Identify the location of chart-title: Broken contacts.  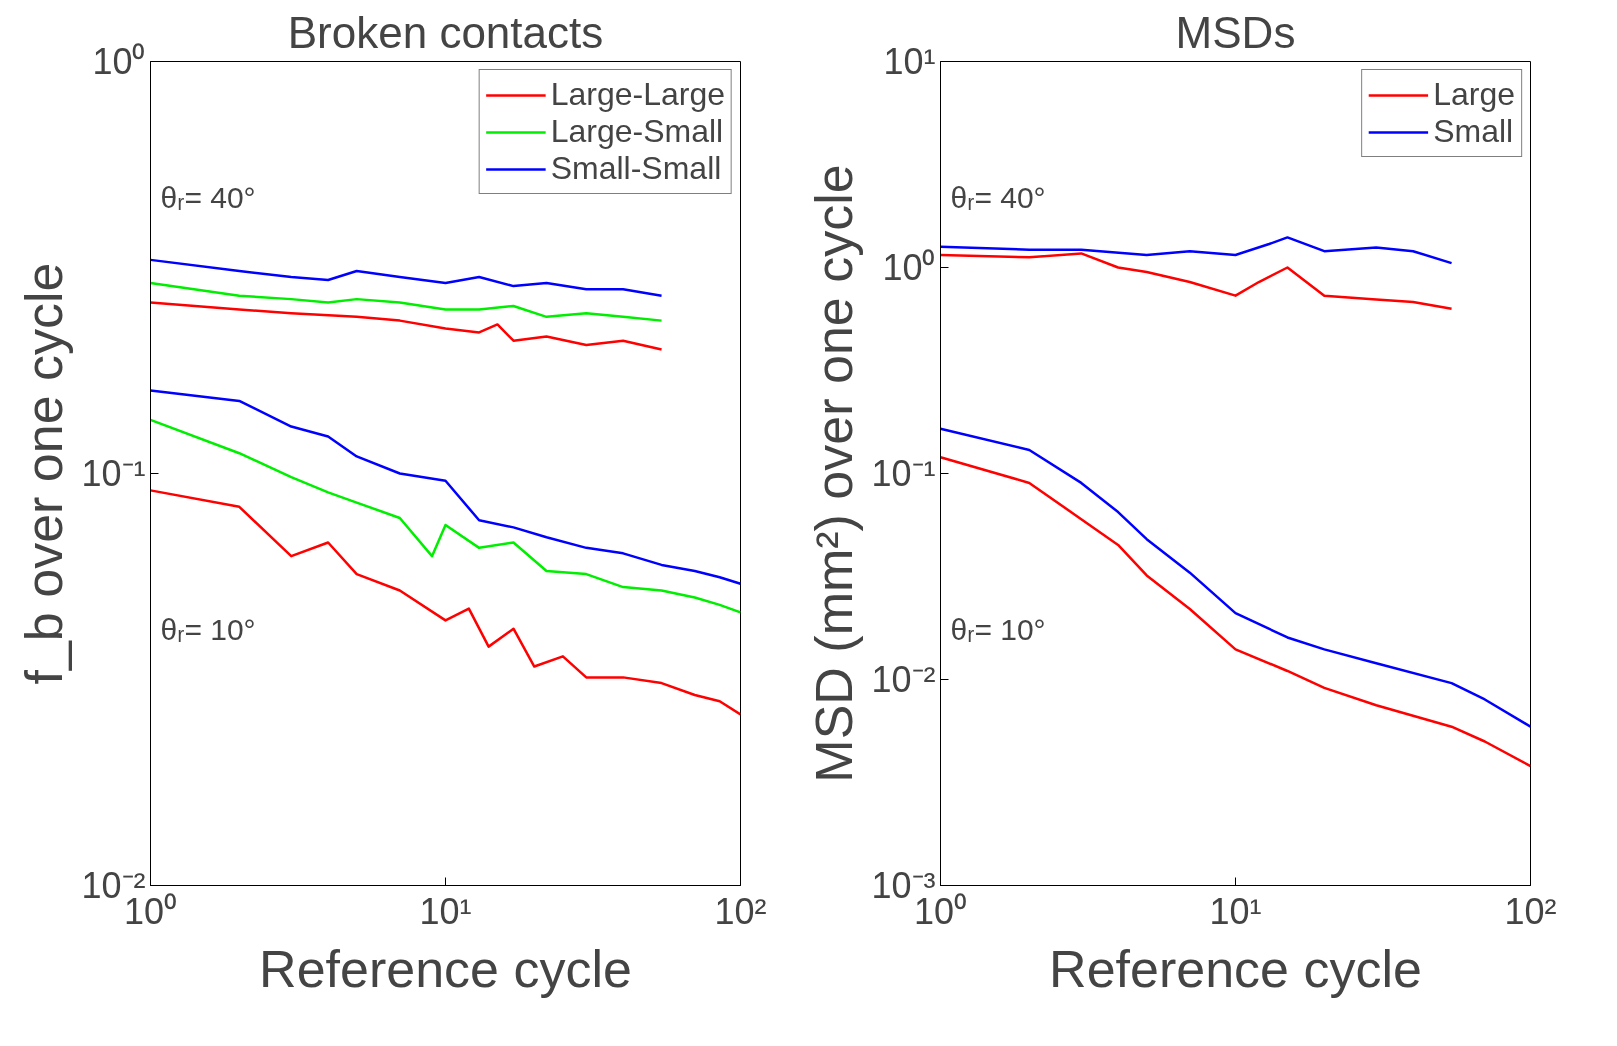
(445, 32).